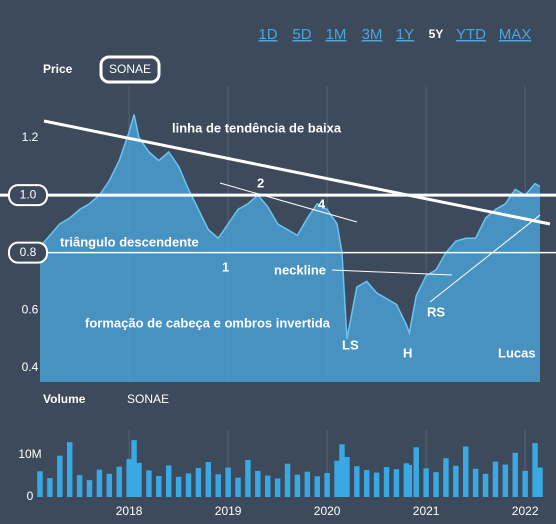  I want to click on annotation: 2, so click(260, 182).